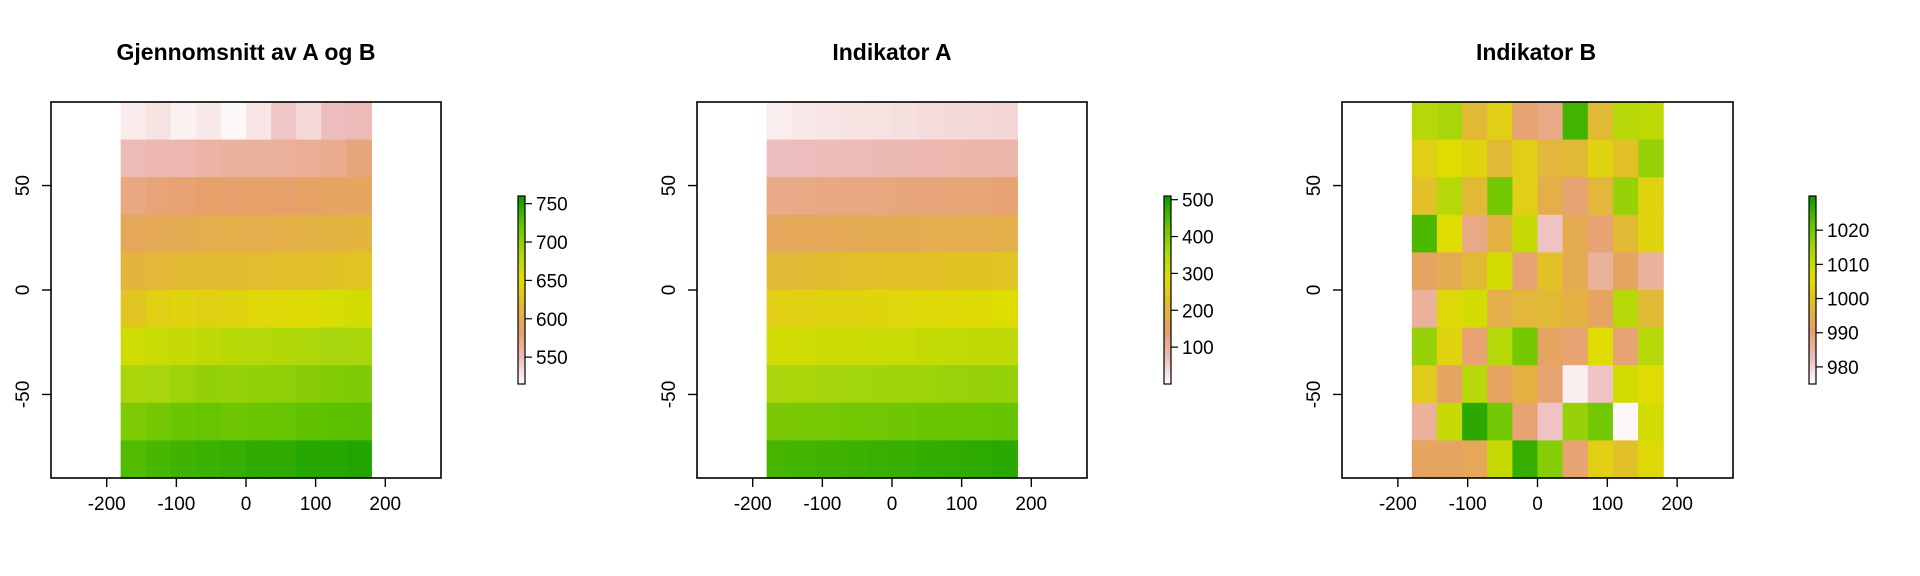 This screenshot has height=576, width=1920. I want to click on legend-frame, so click(521, 290).